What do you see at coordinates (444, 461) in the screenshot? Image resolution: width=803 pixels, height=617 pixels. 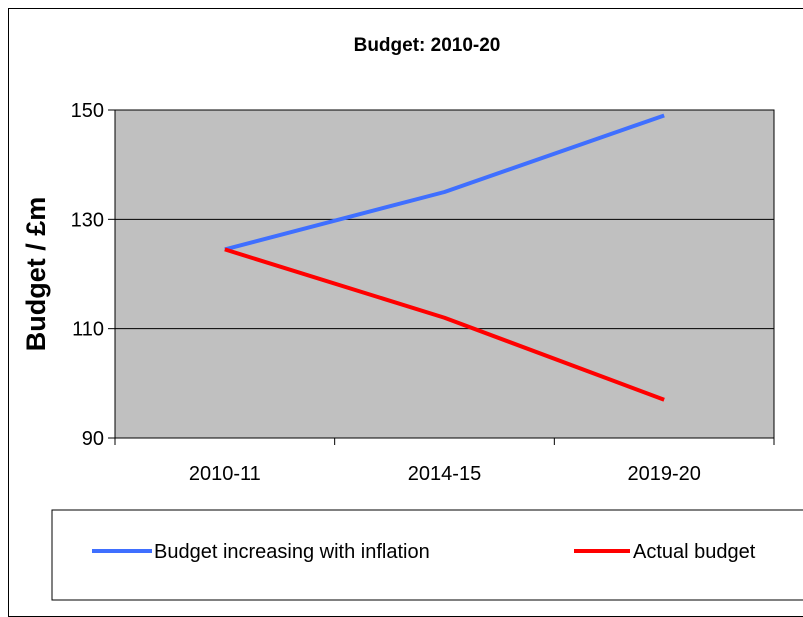 I see `x-ticks: 2010-11 2014-15 2019-20` at bounding box center [444, 461].